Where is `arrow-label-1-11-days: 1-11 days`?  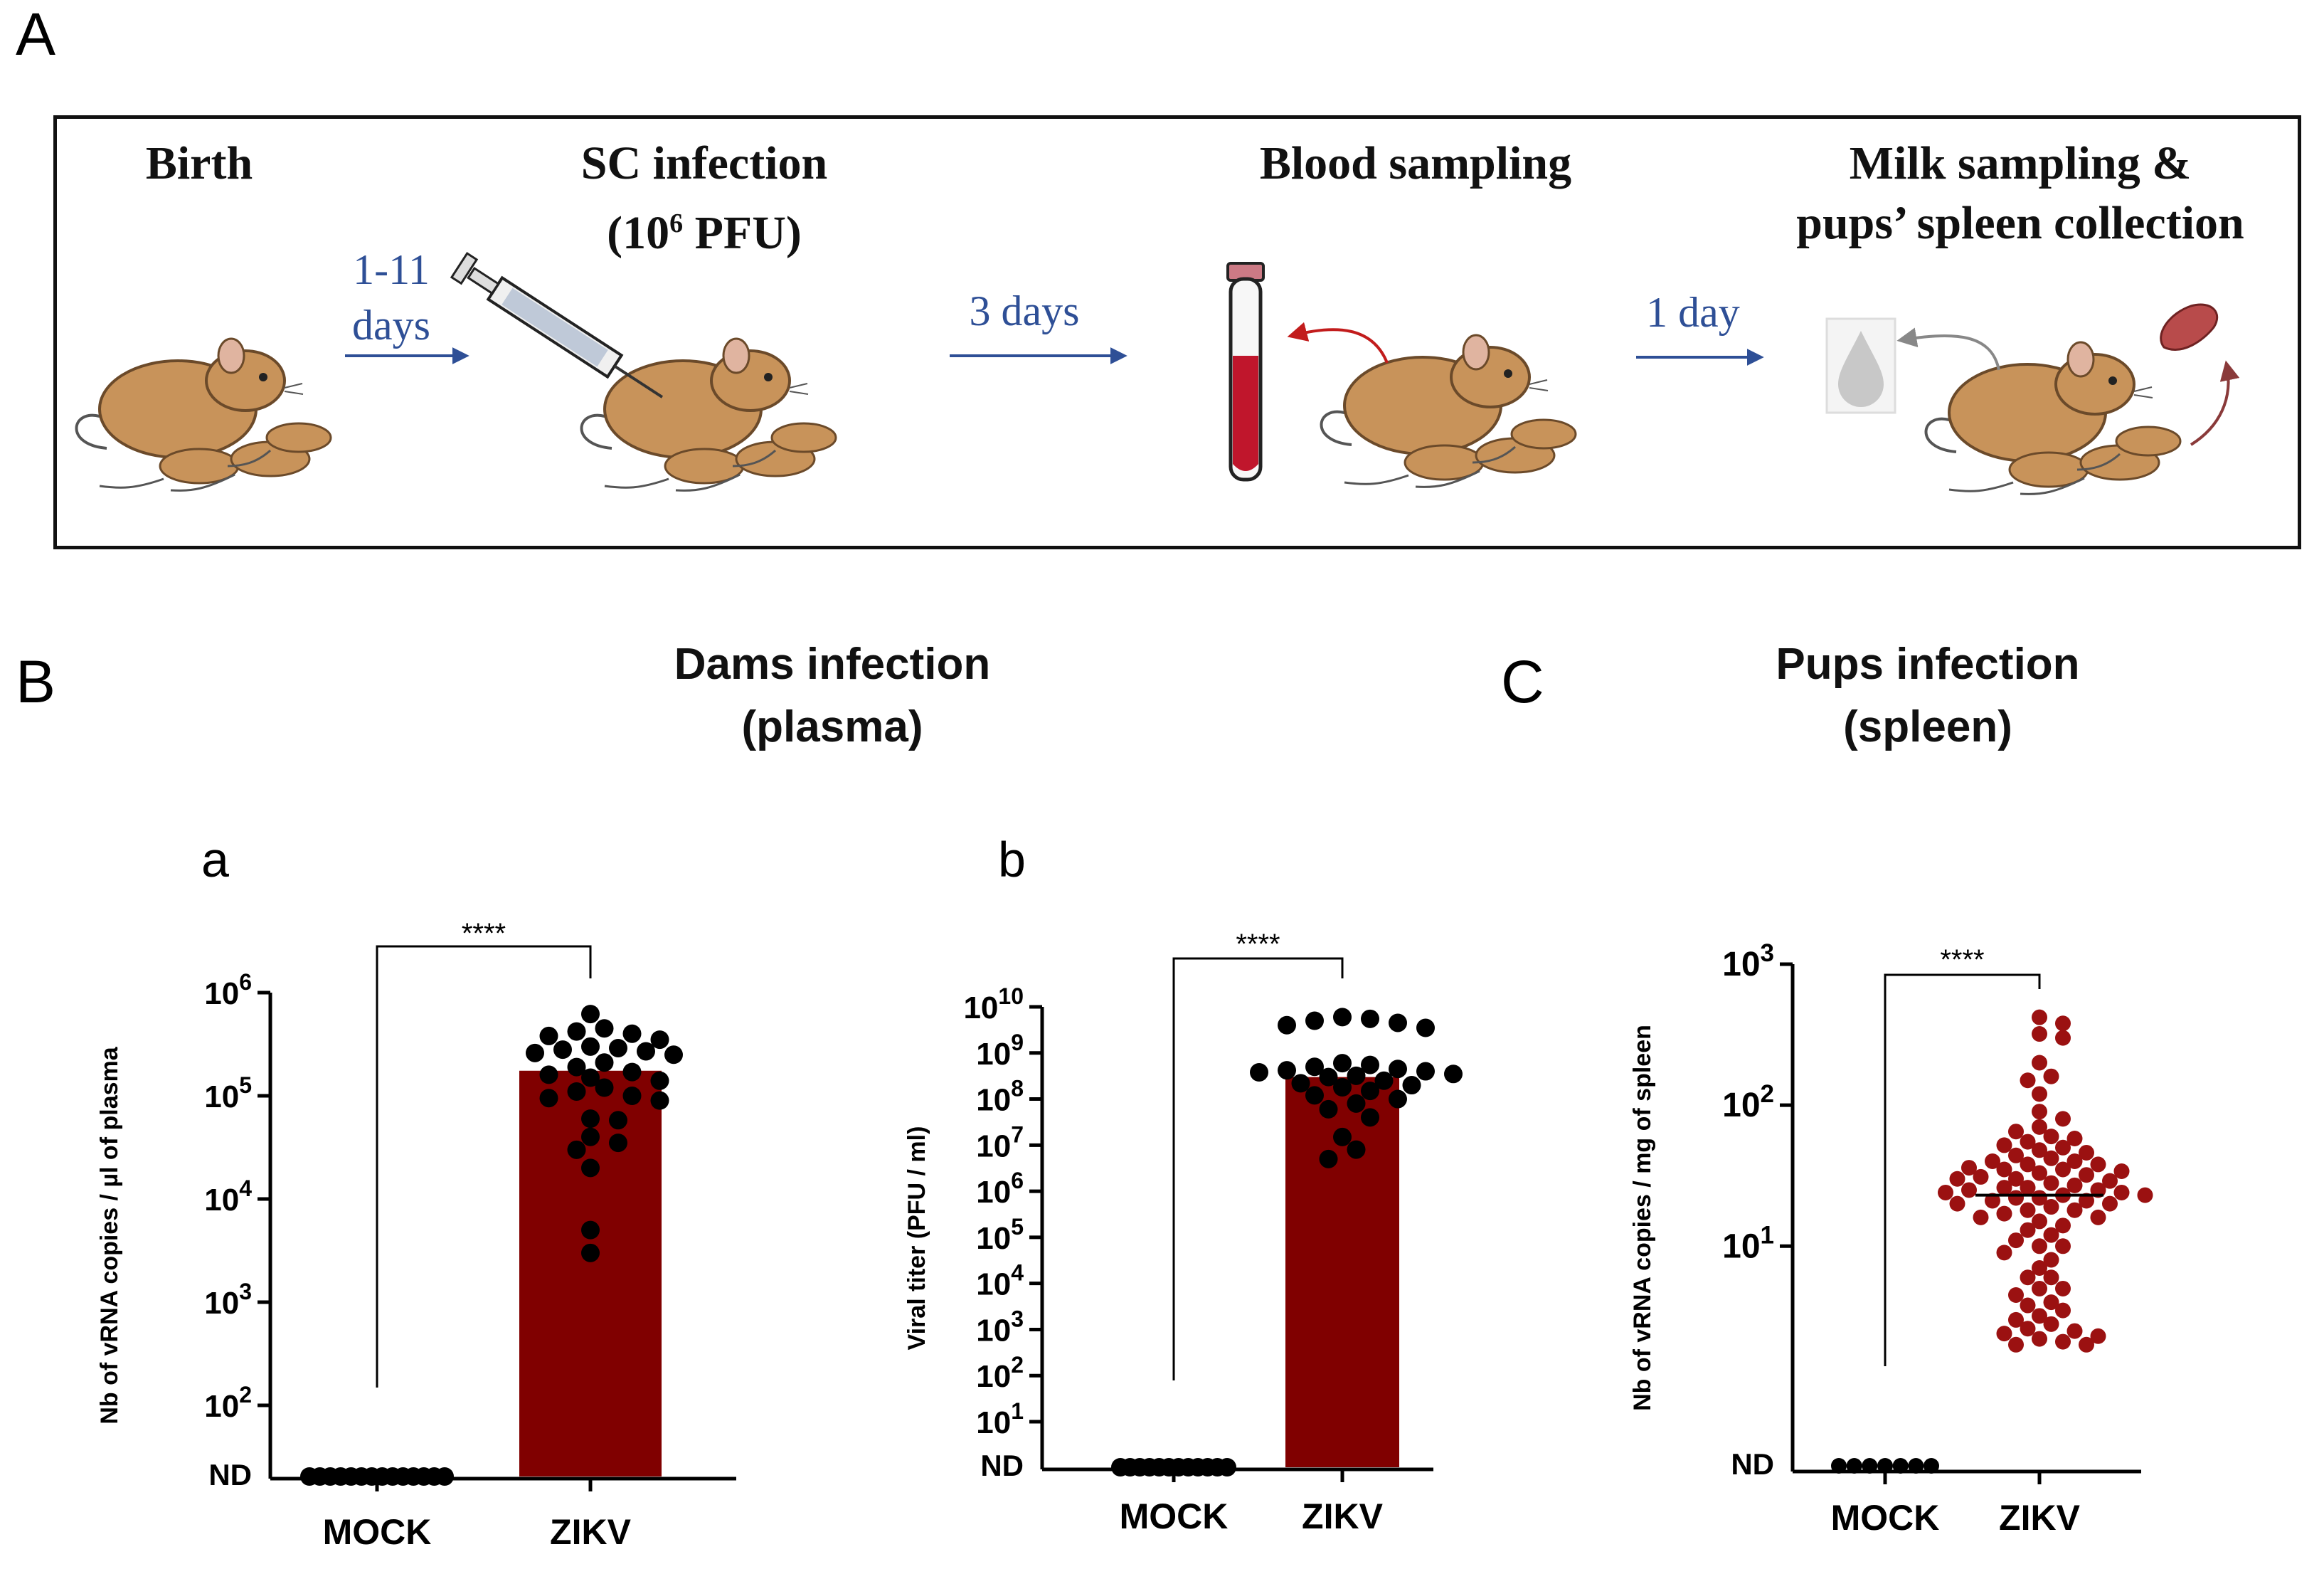 arrow-label-1-11-days: 1-11 days is located at coordinates (391, 297).